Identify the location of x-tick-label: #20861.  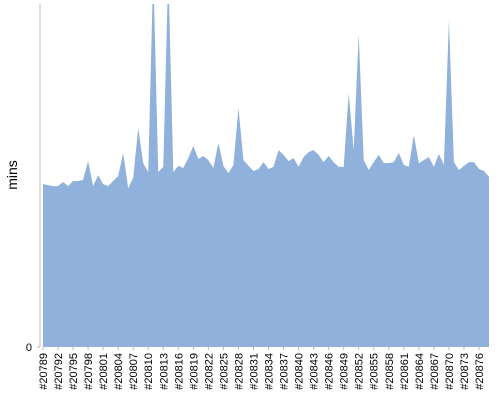
(405, 371).